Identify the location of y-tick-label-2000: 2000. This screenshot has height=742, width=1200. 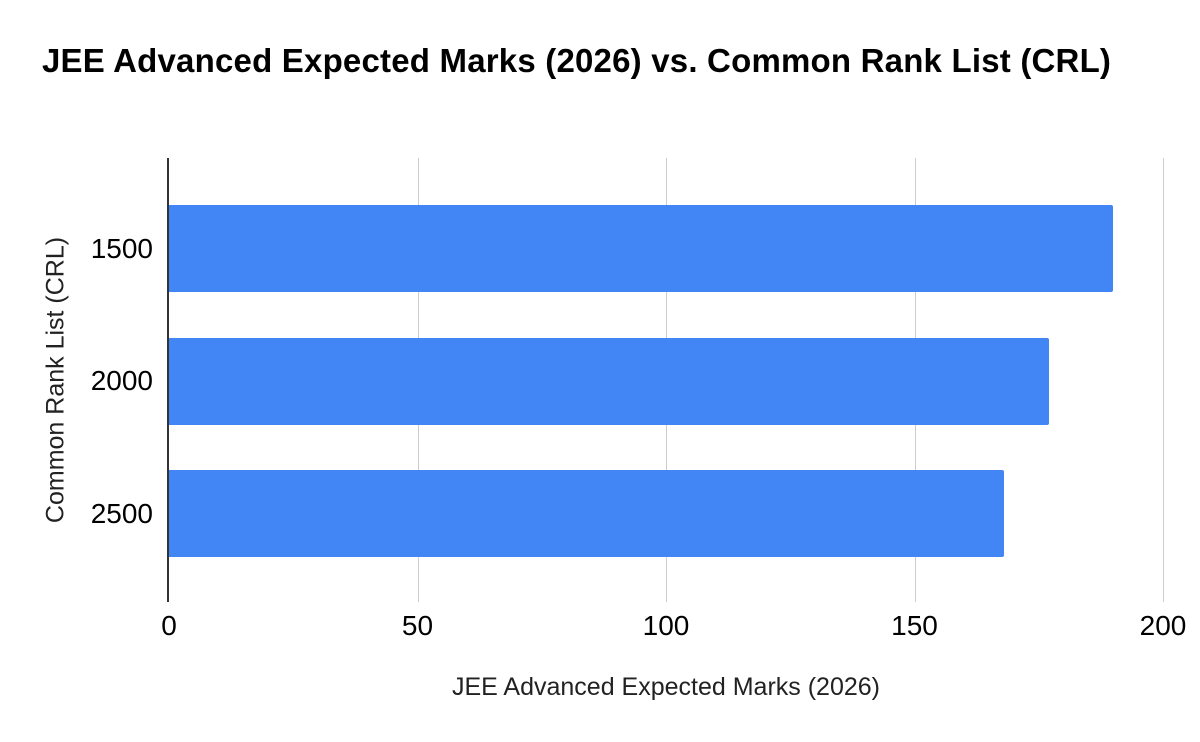
(121, 380).